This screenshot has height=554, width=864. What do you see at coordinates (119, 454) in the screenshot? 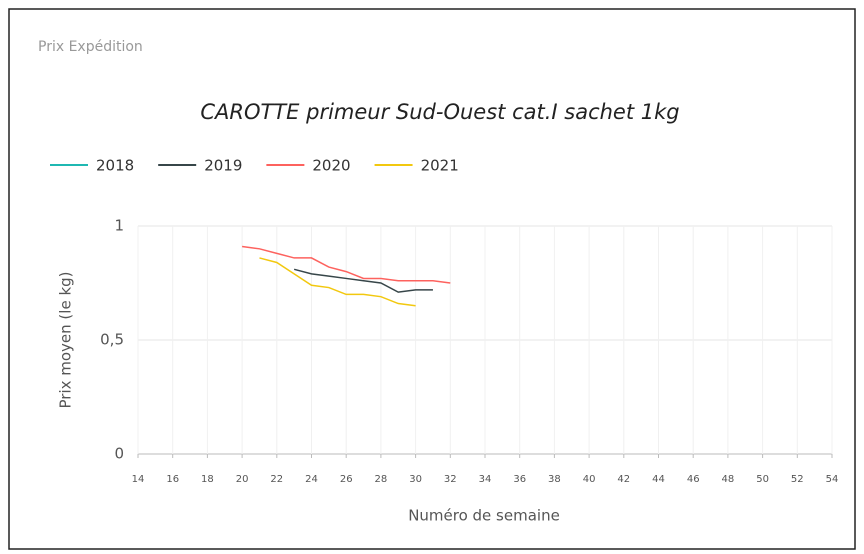
I see `y-tick-label: 0` at bounding box center [119, 454].